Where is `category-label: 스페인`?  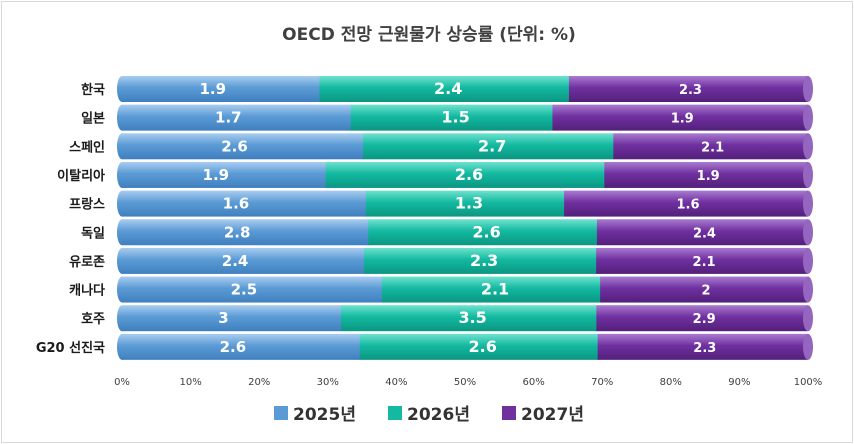 category-label: 스페인 is located at coordinates (87, 147).